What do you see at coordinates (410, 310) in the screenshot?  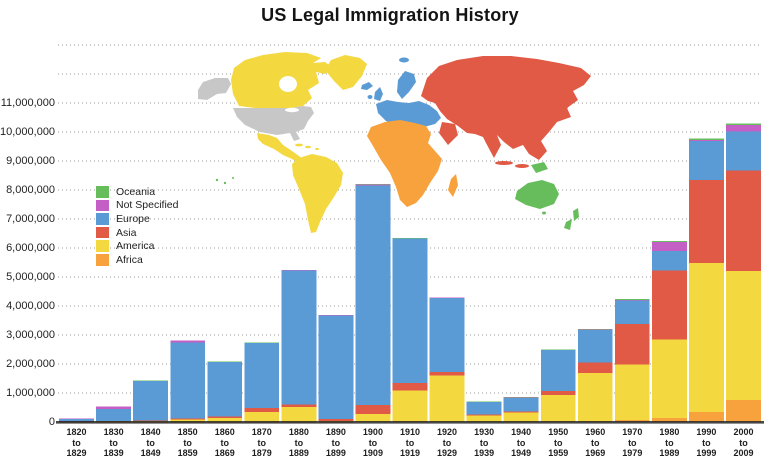 I see `bar-segment-europe-1910` at bounding box center [410, 310].